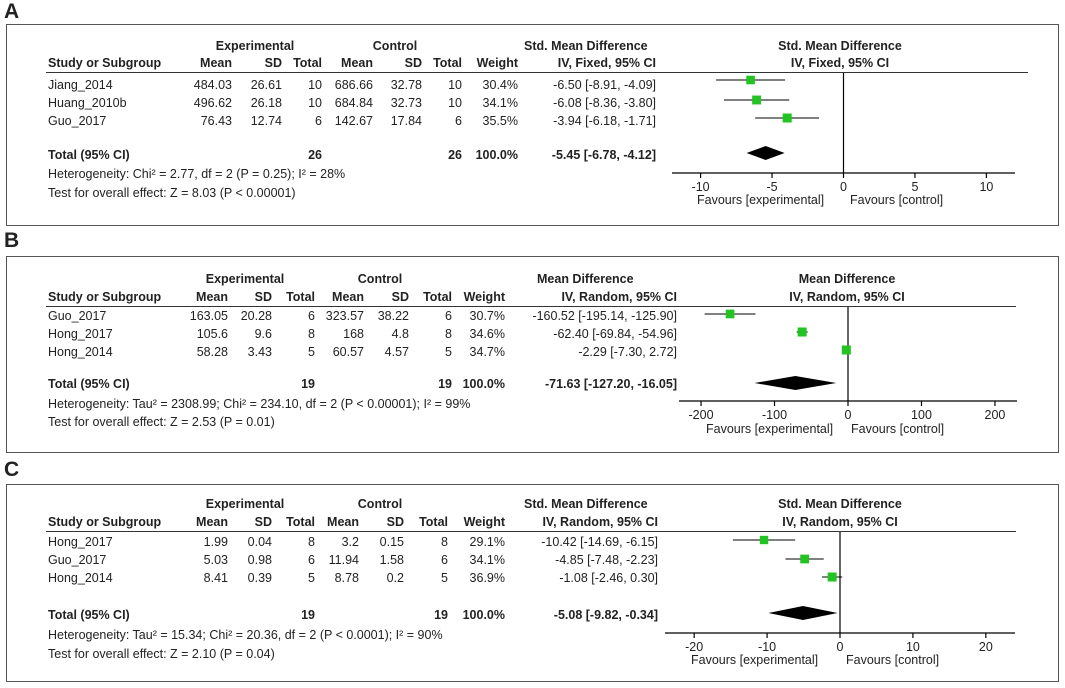  What do you see at coordinates (393, 316) in the screenshot?
I see `ctl-sd: 38.22` at bounding box center [393, 316].